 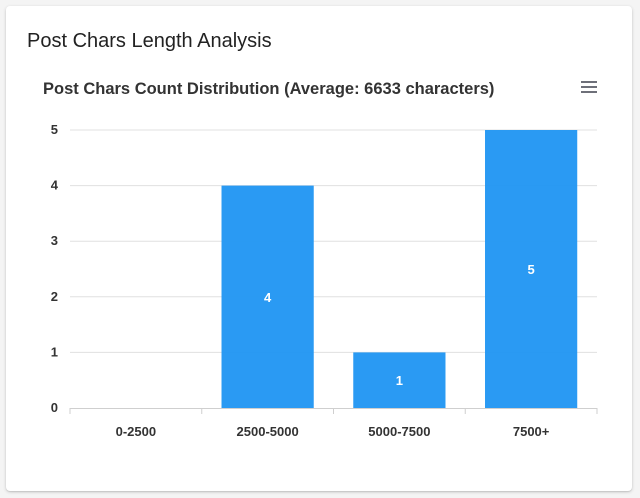 I want to click on y-tick-label: 2, so click(x=54, y=296).